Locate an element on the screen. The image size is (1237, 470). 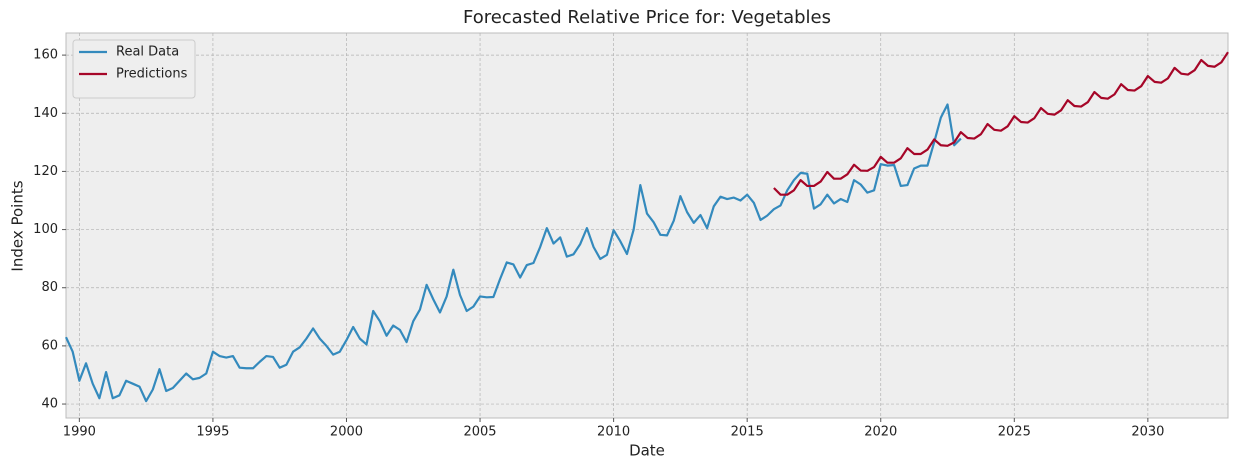
y-axis-label: Index Points is located at coordinates (18, 225).